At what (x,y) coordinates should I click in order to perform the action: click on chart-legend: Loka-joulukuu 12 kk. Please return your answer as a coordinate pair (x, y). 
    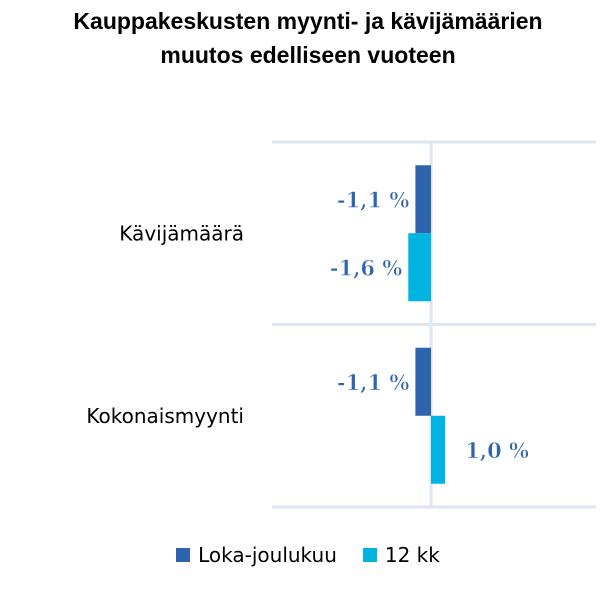
    Looking at the image, I should click on (308, 555).